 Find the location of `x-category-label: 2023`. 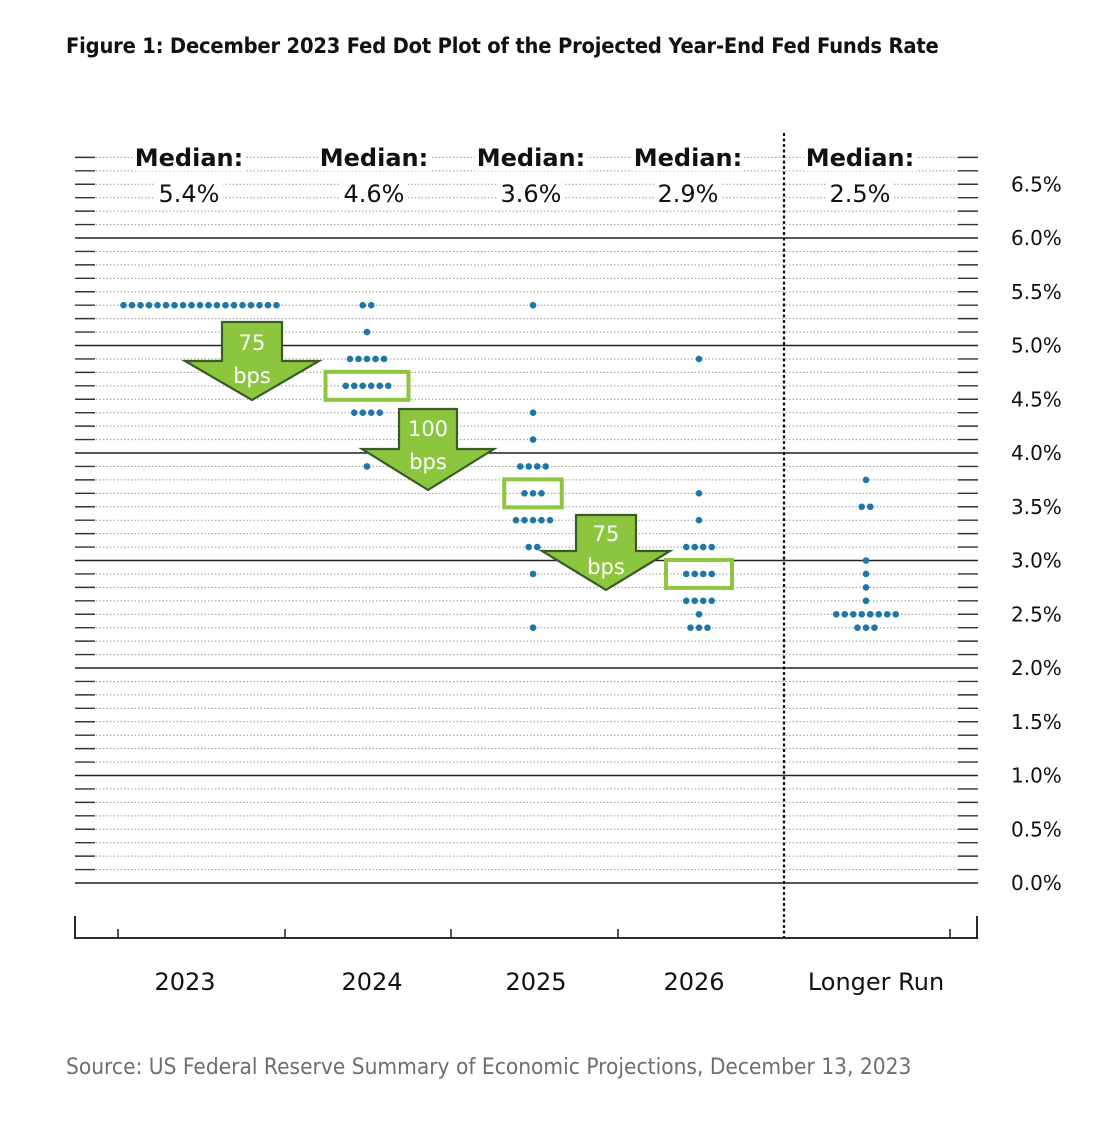

x-category-label: 2023 is located at coordinates (184, 982).